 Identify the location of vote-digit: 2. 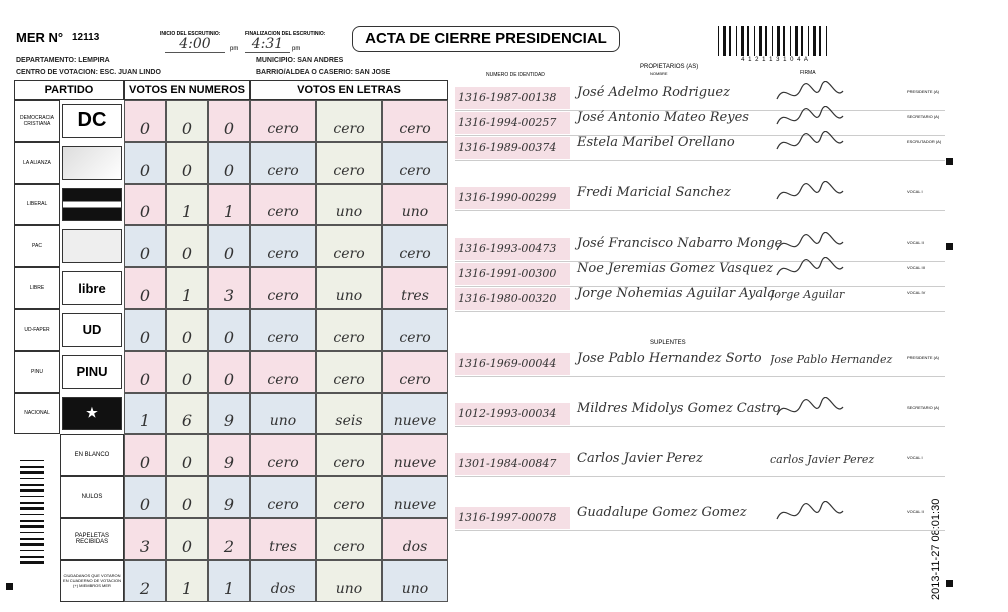
(145, 580).